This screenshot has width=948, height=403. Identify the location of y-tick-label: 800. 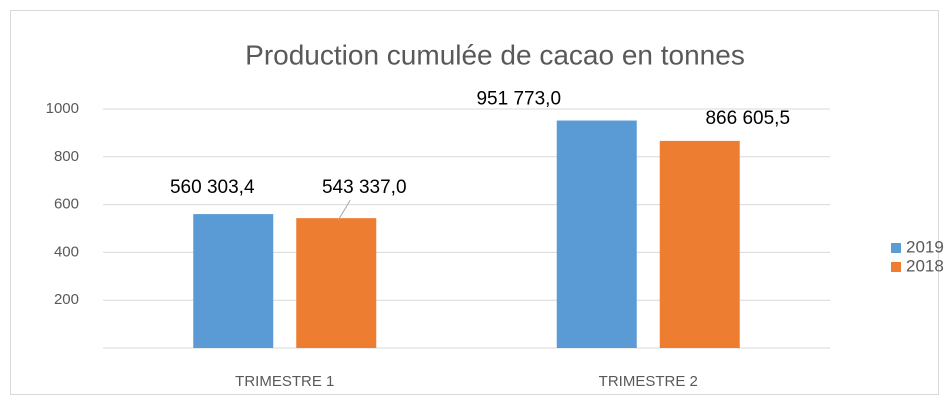
(66, 156).